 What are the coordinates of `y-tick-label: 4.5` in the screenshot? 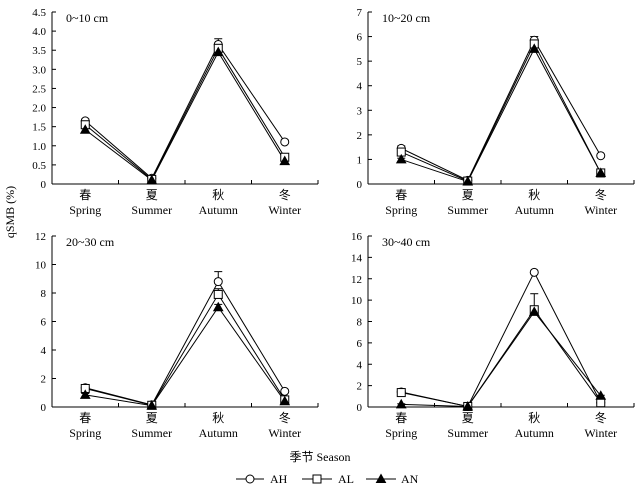 It's located at (39, 13).